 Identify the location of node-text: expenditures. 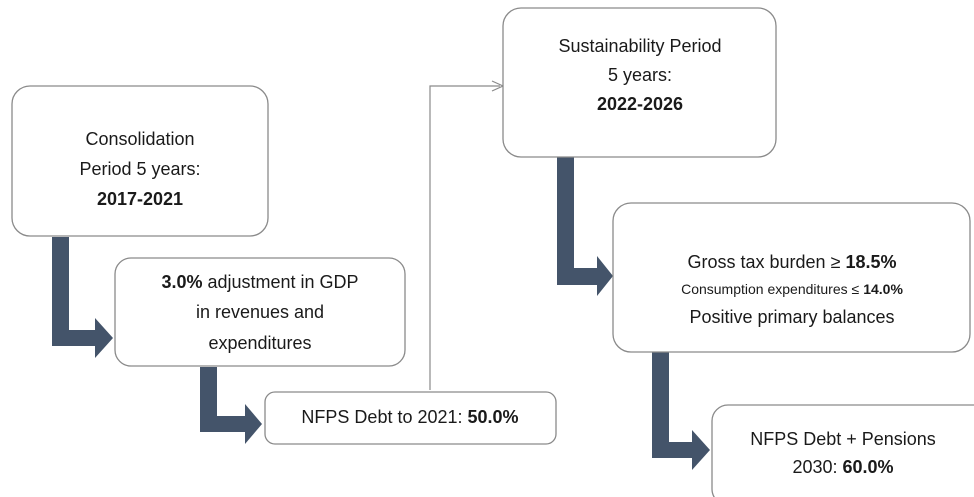
(259, 343).